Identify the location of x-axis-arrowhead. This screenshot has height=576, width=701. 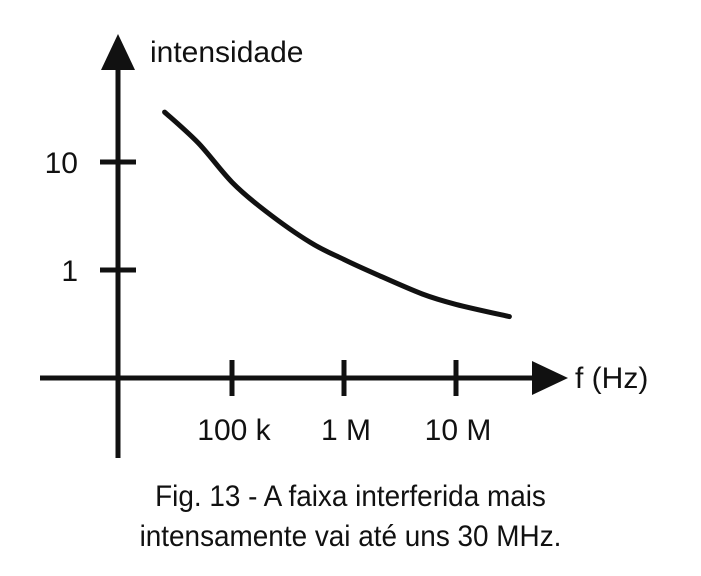
(550, 378).